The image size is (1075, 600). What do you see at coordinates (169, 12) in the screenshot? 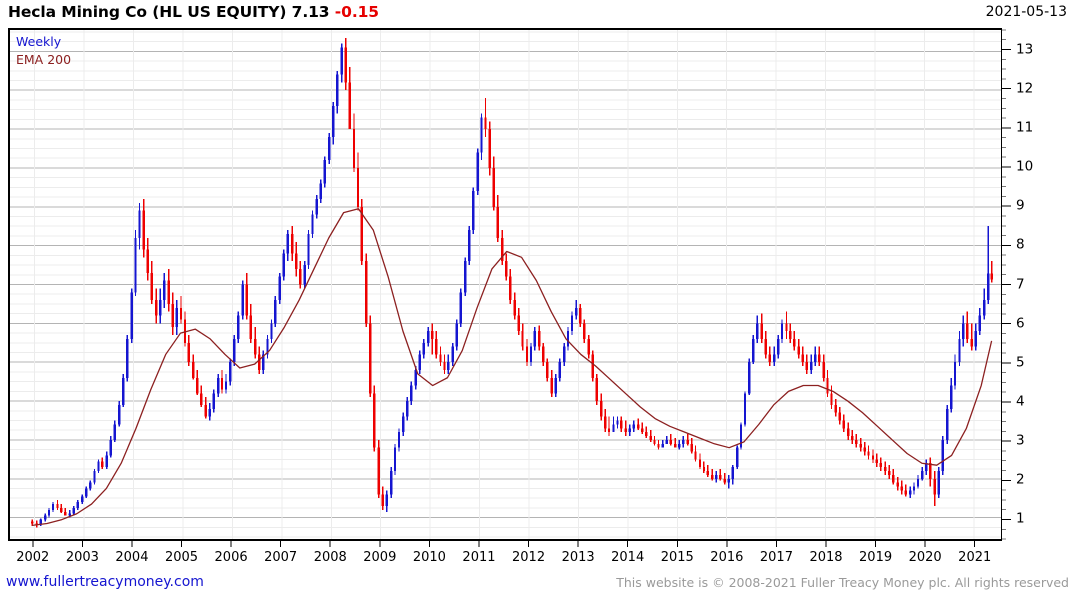
I see `instrument-title: Hecla Mining Co (HL US EQUITY) 7.13` at bounding box center [169, 12].